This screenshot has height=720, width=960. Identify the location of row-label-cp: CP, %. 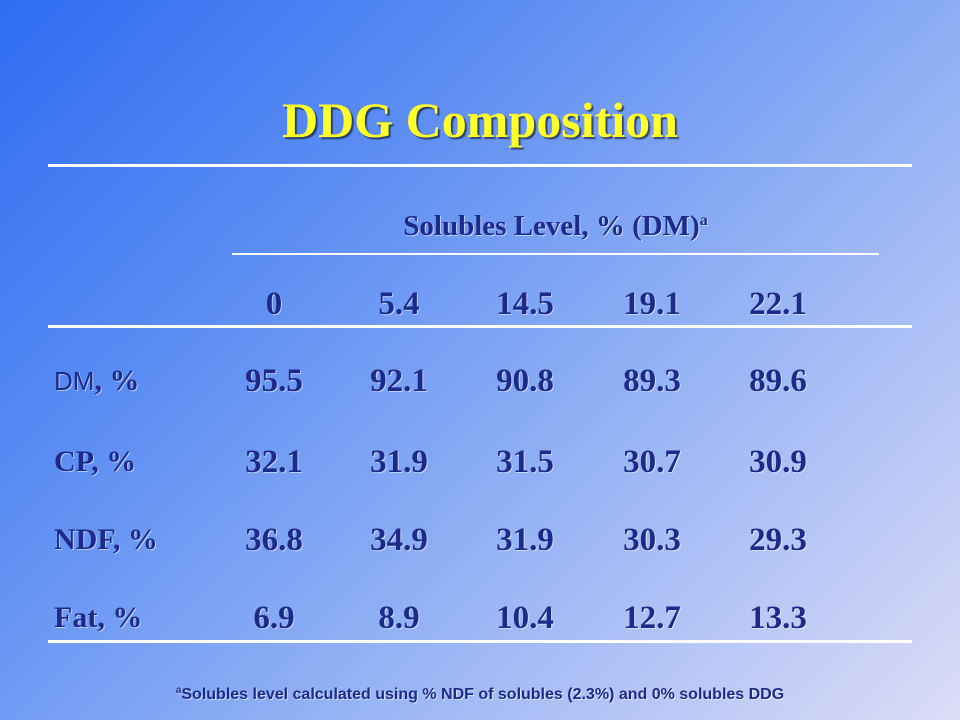
(95, 461).